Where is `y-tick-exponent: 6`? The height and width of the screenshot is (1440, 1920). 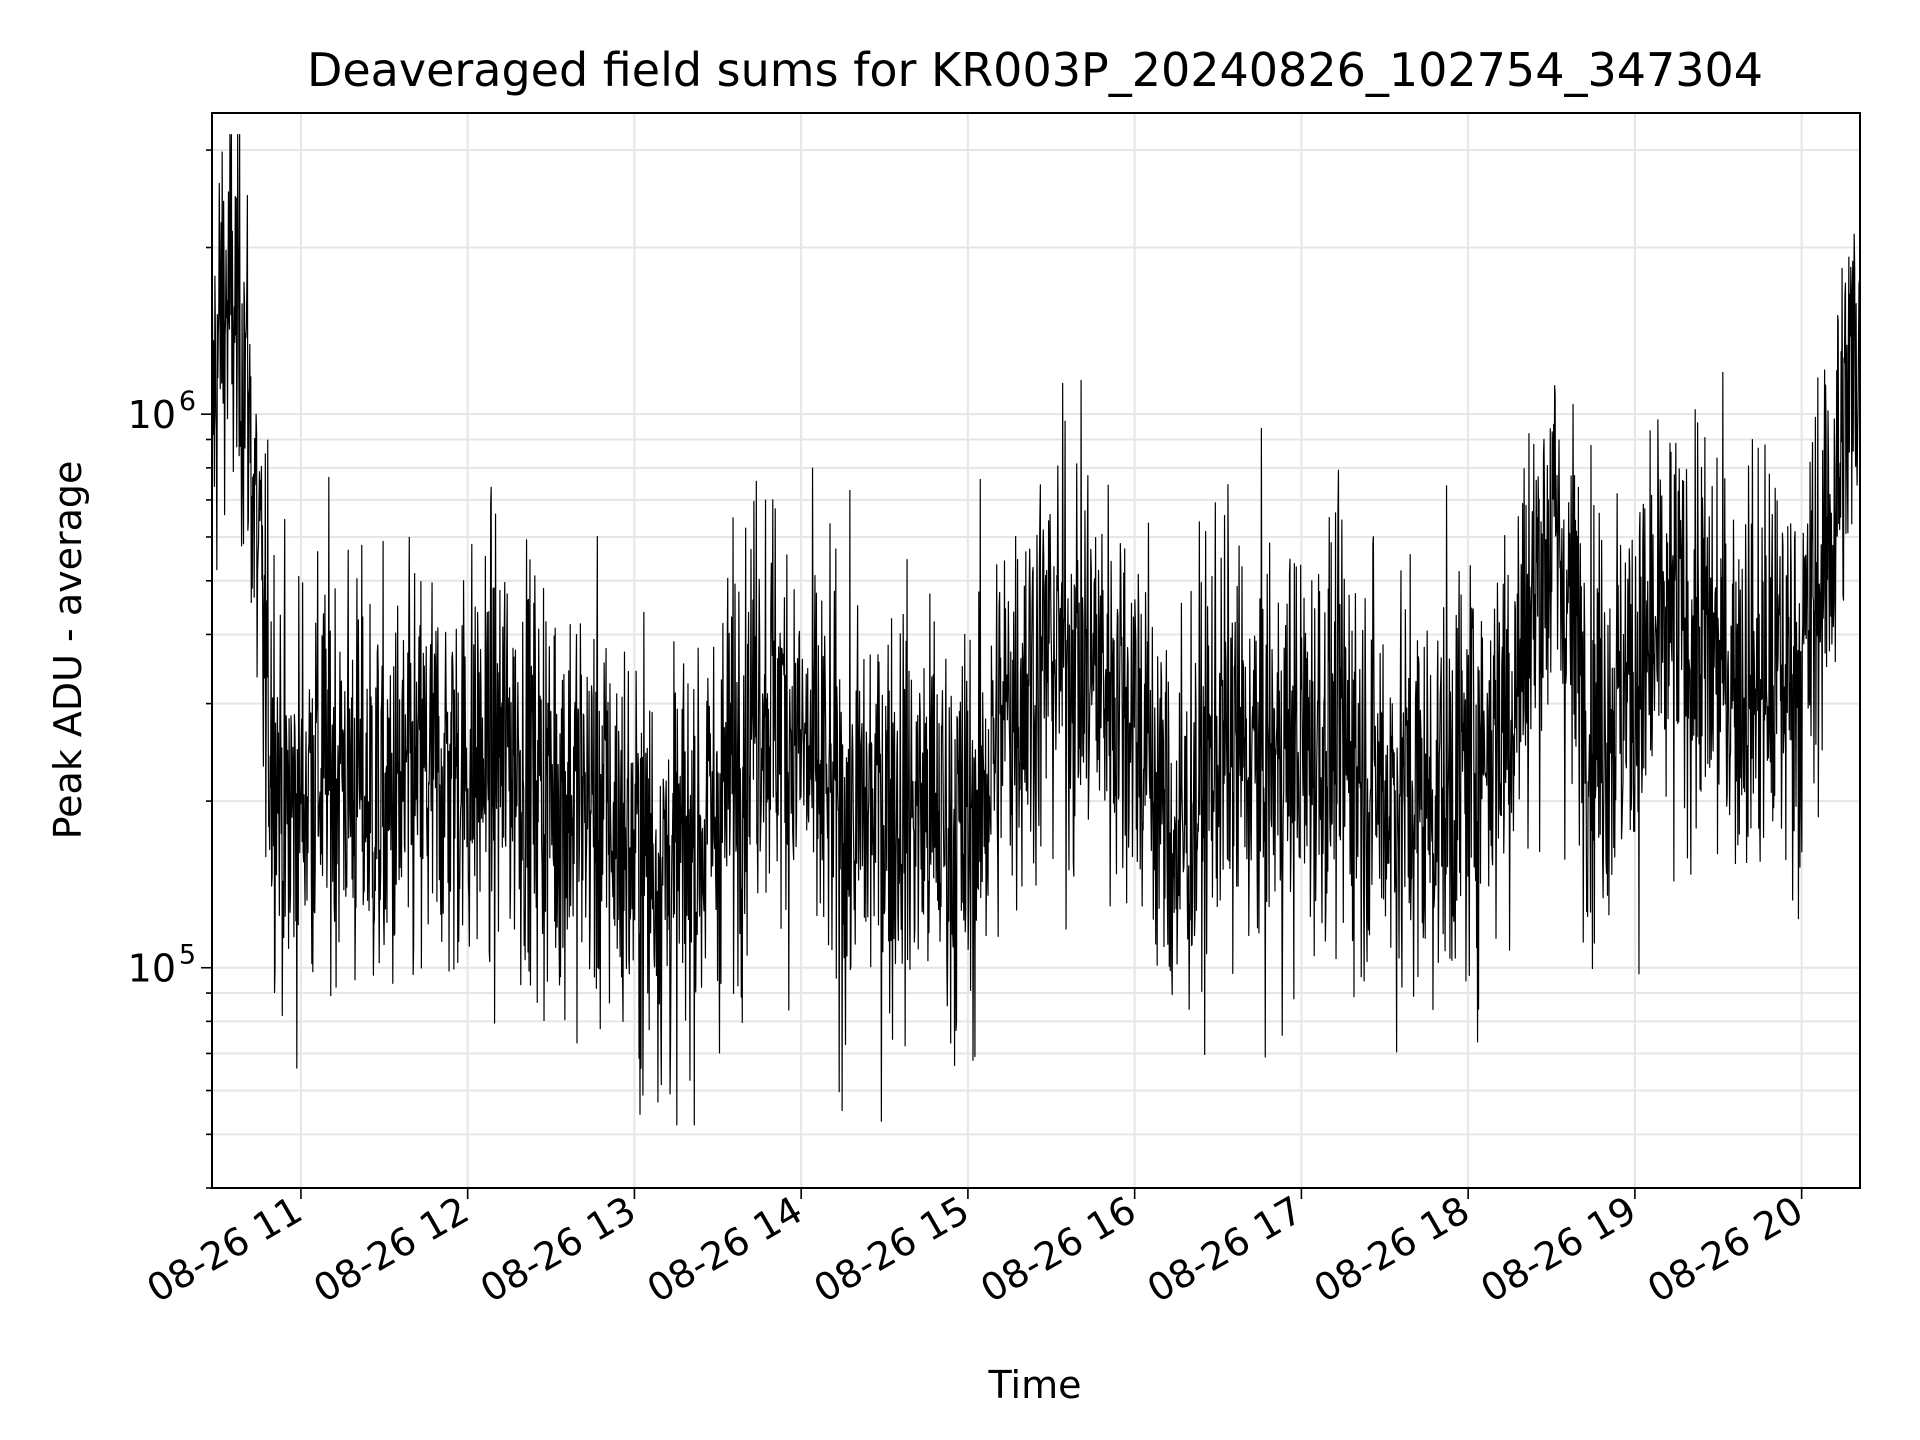 y-tick-exponent: 6 is located at coordinates (187, 401).